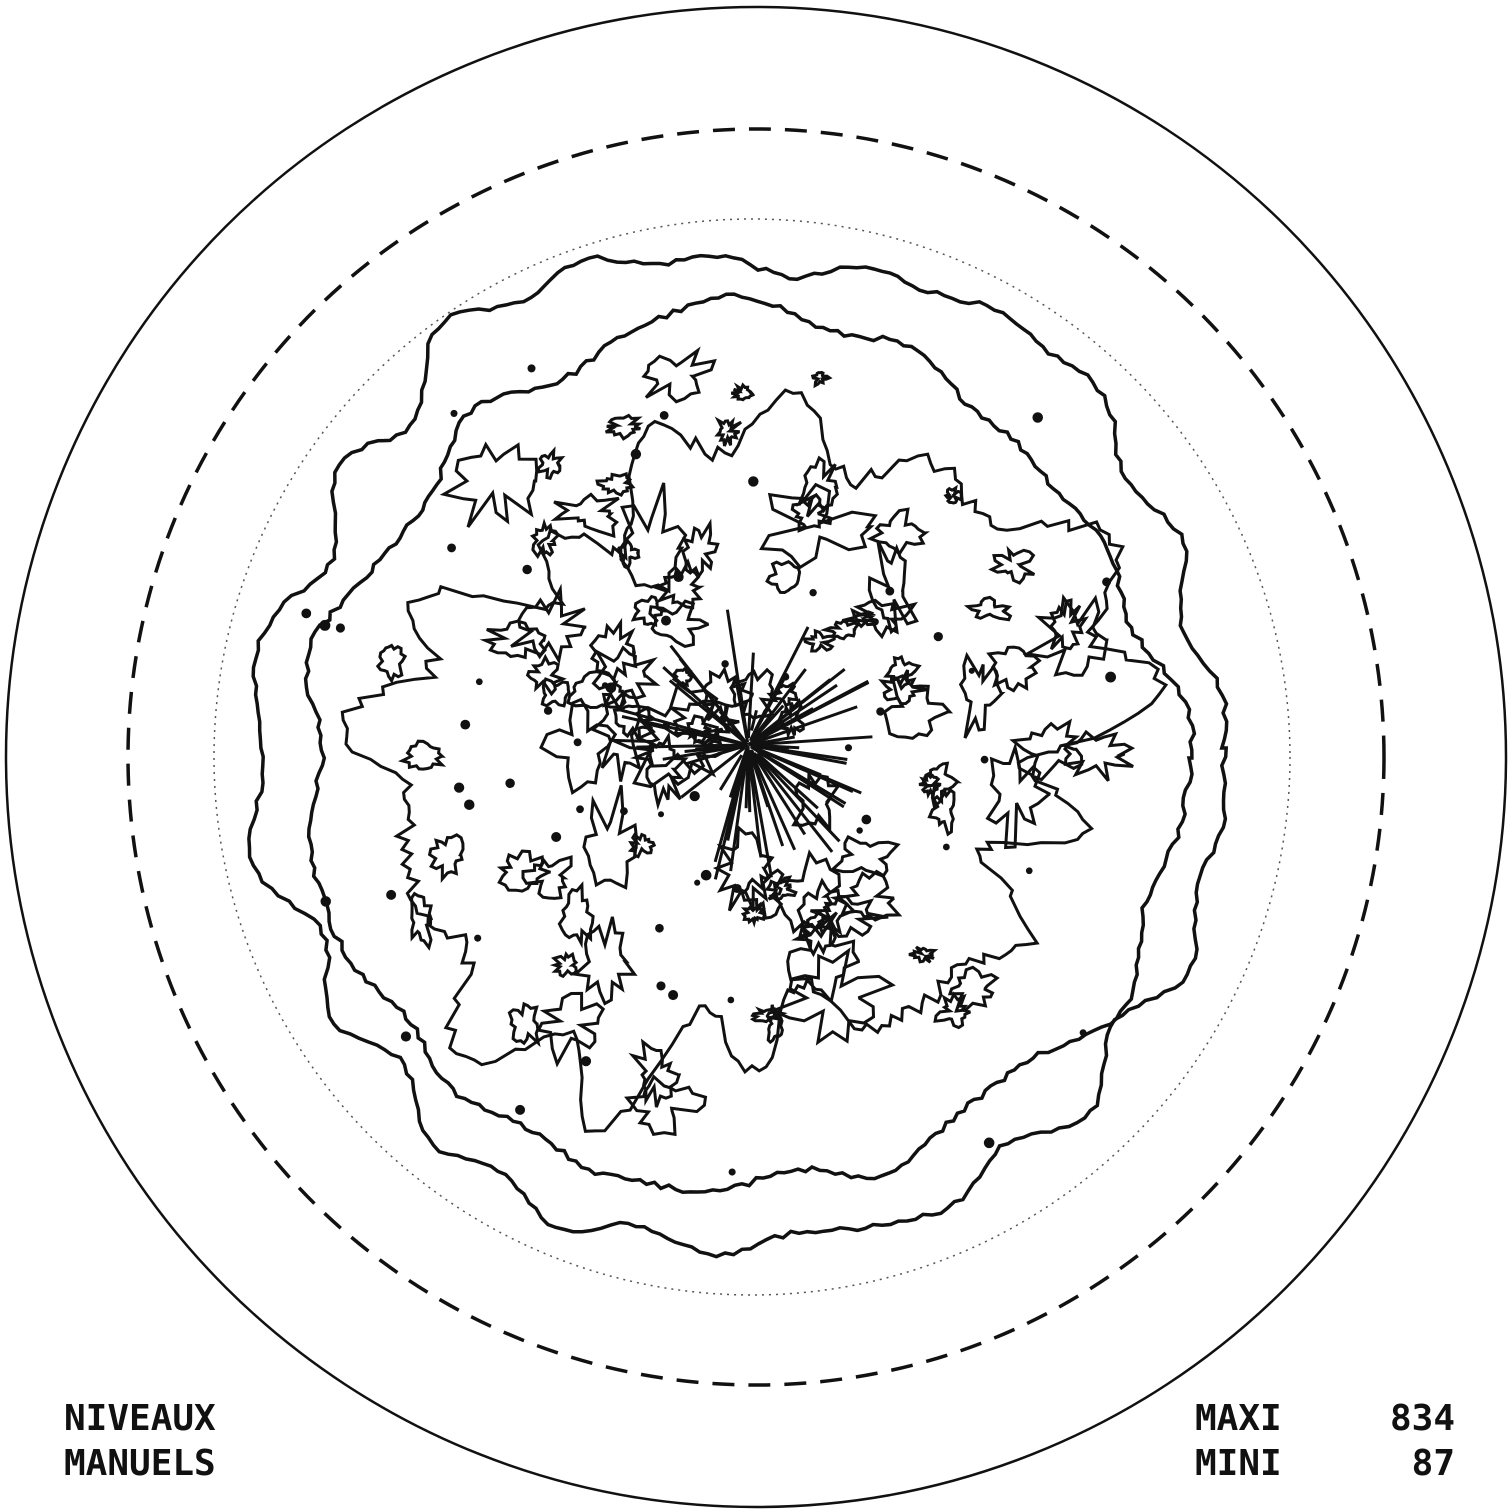  What do you see at coordinates (1422, 1418) in the screenshot?
I see `max-value: 834` at bounding box center [1422, 1418].